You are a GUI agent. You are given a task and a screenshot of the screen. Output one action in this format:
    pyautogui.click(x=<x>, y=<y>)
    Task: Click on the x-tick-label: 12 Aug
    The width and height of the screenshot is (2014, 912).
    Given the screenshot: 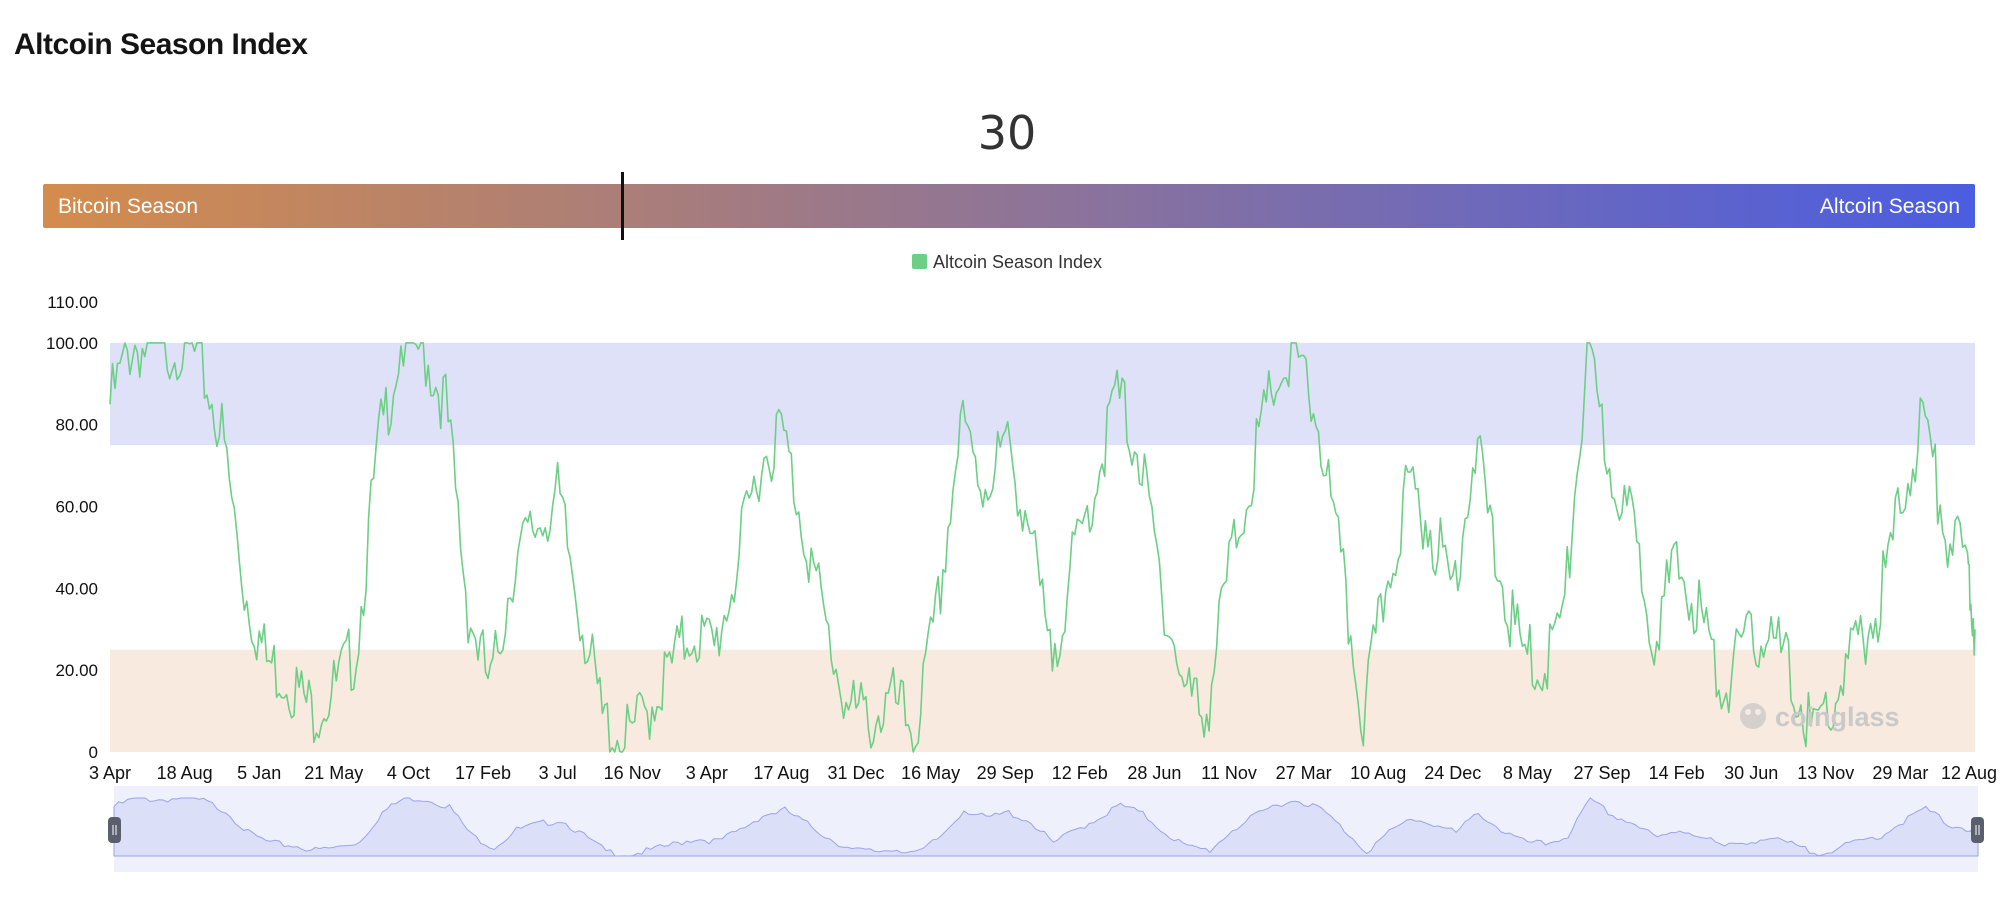 What is the action you would take?
    pyautogui.click(x=1969, y=773)
    